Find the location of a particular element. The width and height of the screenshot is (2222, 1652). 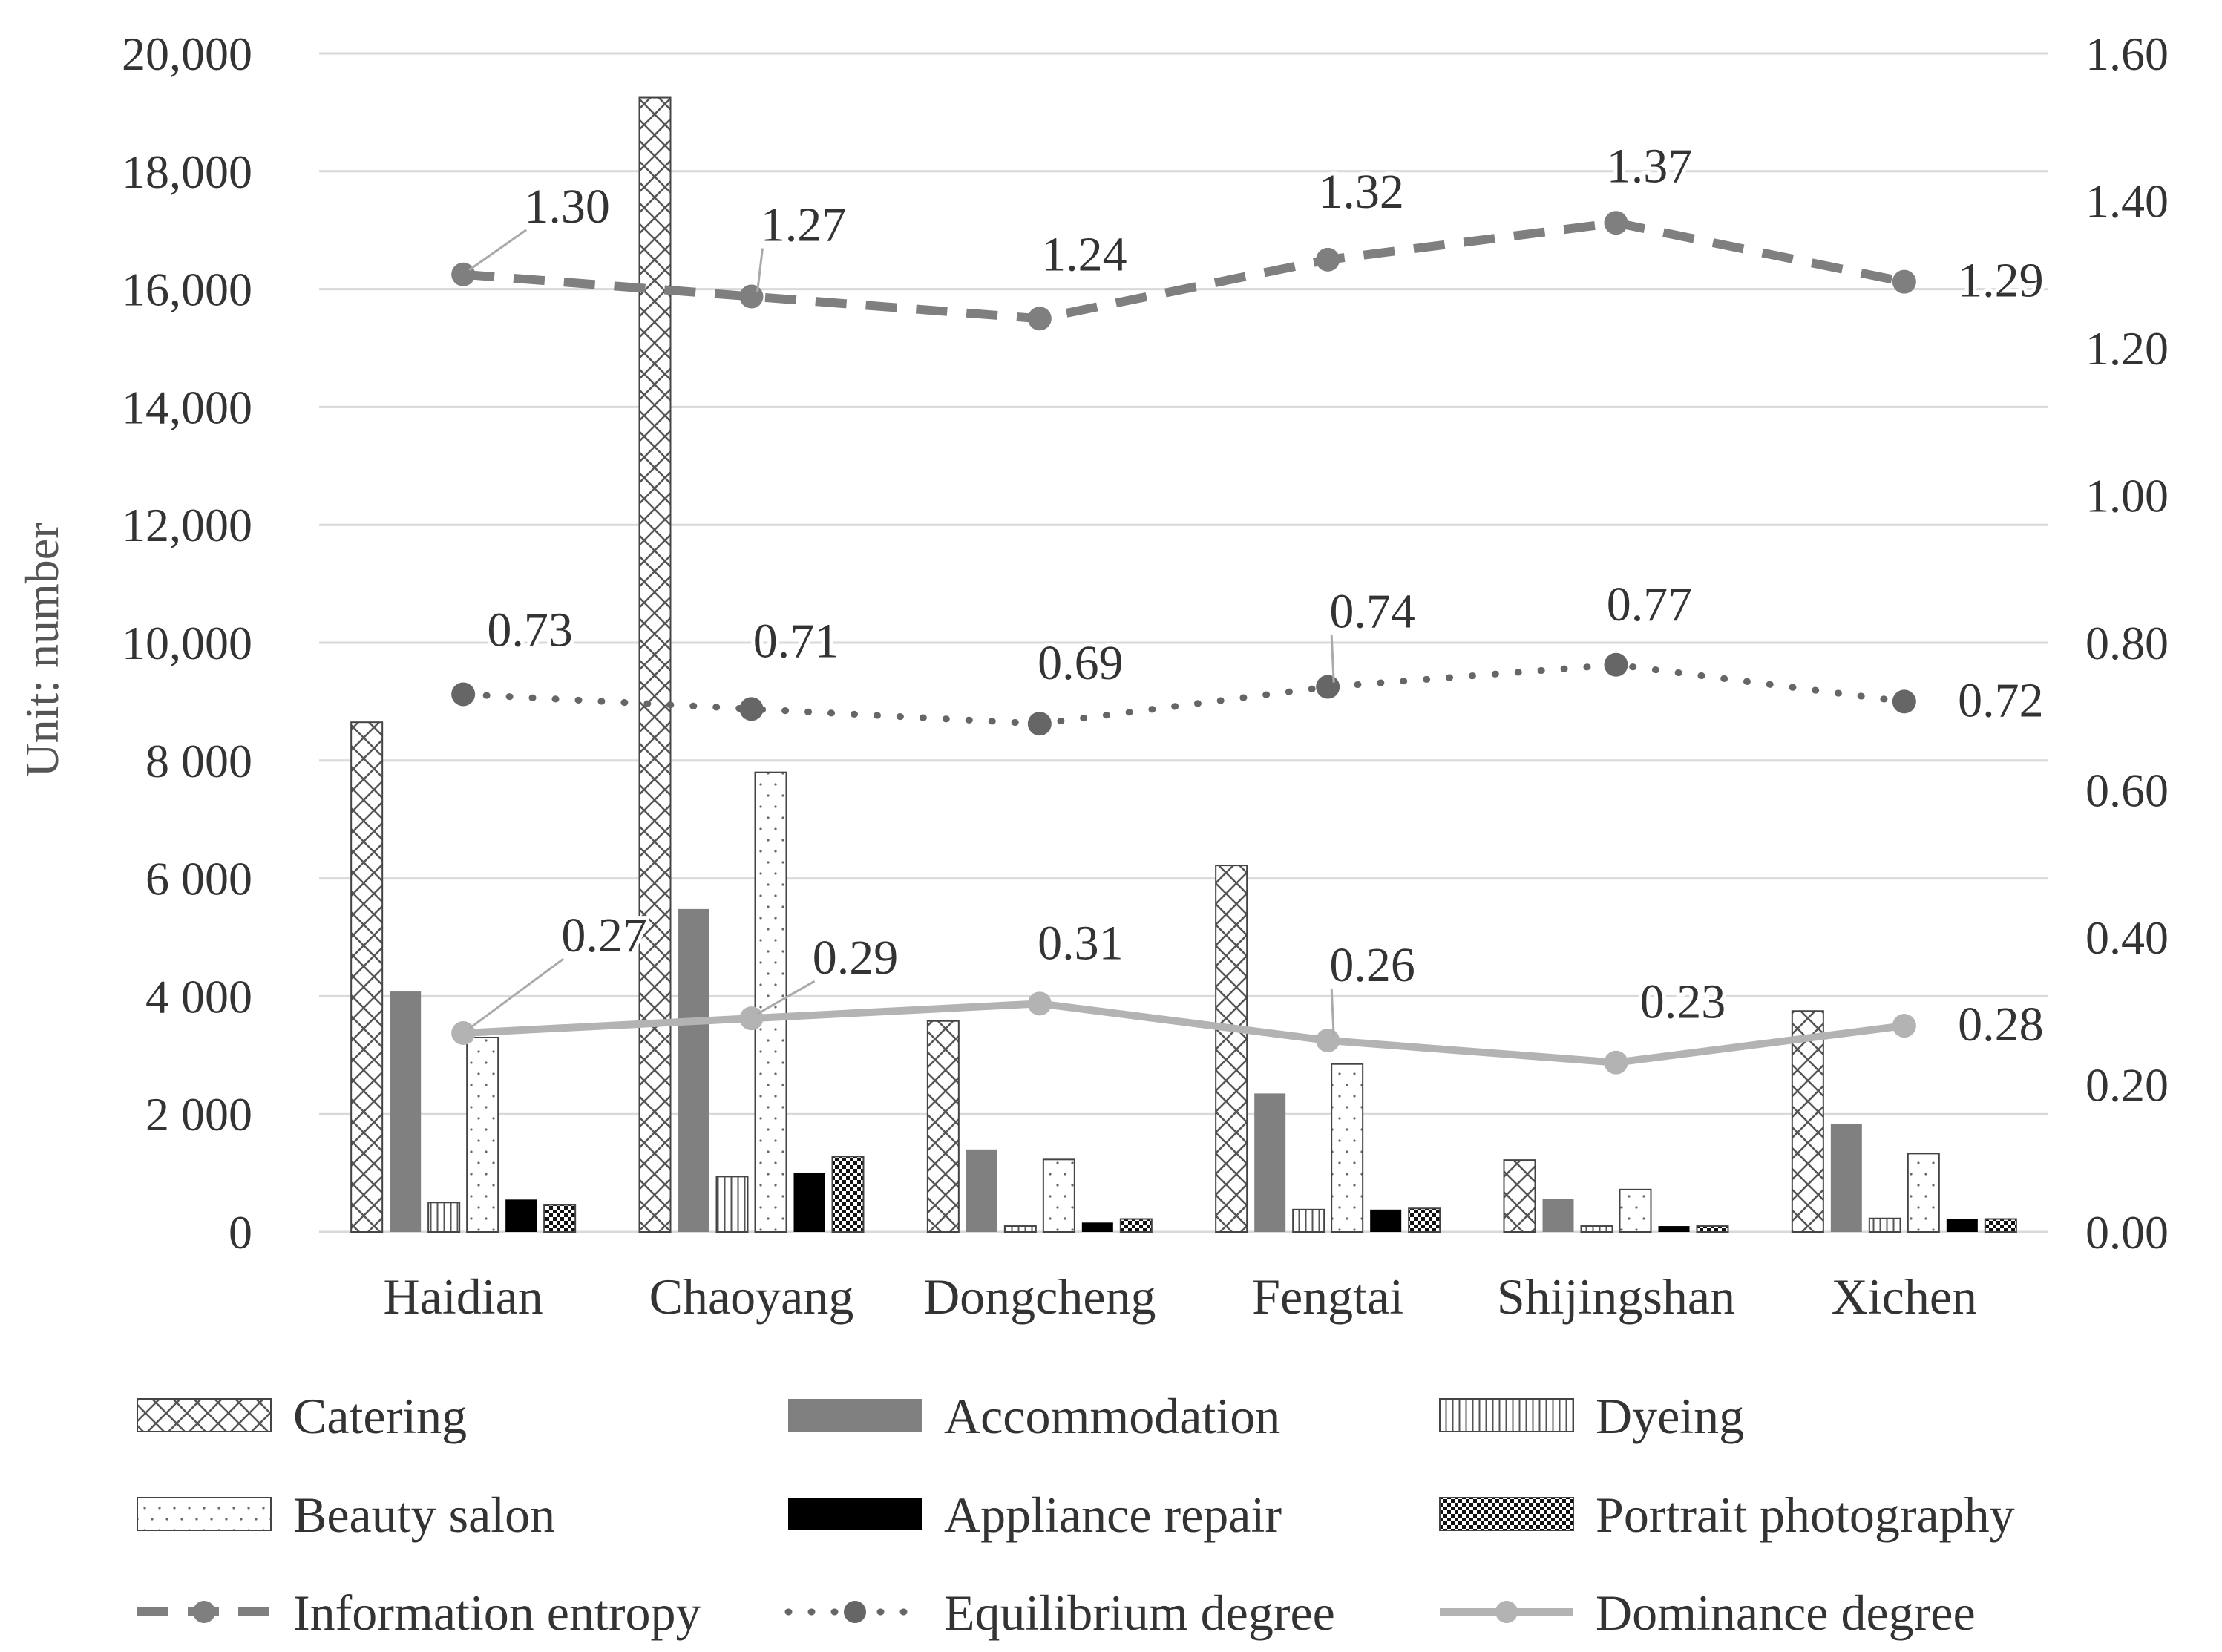

legend-item: Dyeing is located at coordinates (1592, 1416).